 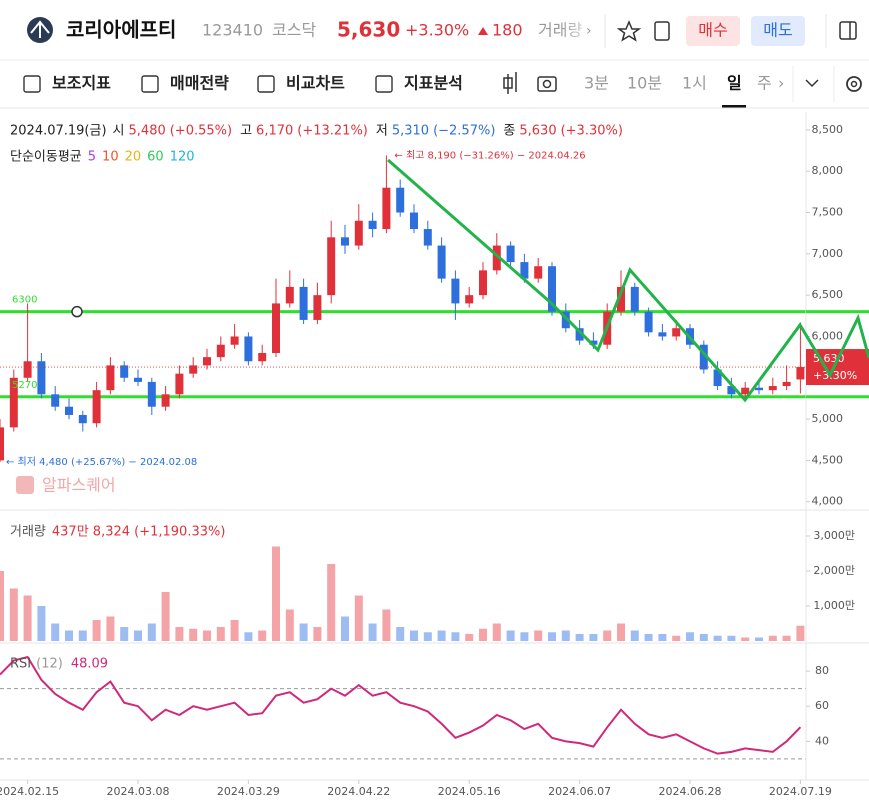 What do you see at coordinates (49, 664) in the screenshot?
I see `rsi-period: (12)` at bounding box center [49, 664].